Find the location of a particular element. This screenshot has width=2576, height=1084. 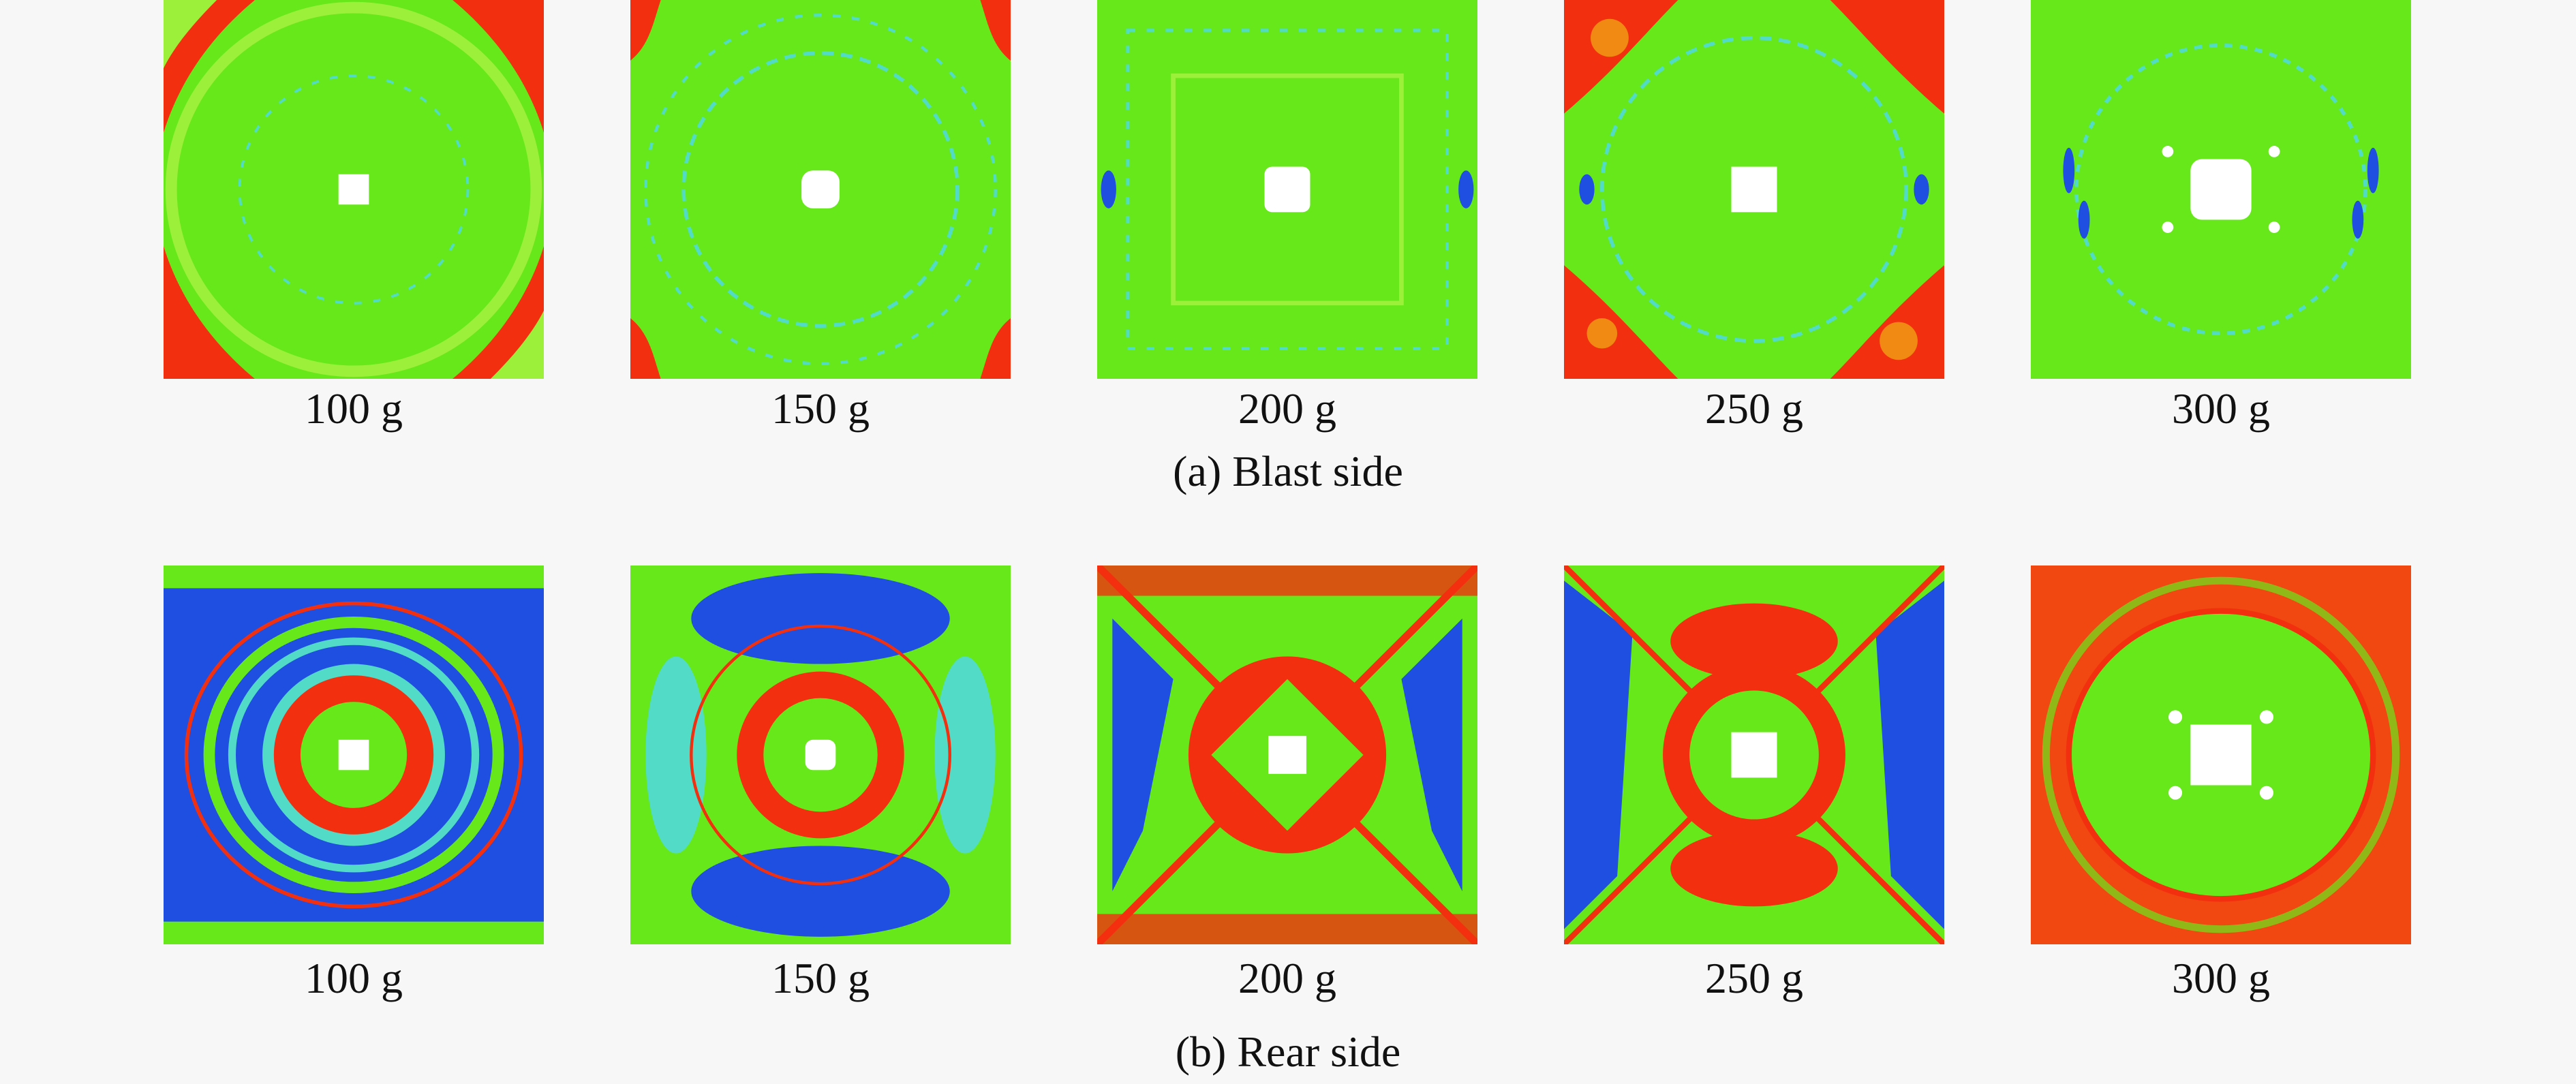

rear-side-250g-label: 250 g is located at coordinates (1754, 978).